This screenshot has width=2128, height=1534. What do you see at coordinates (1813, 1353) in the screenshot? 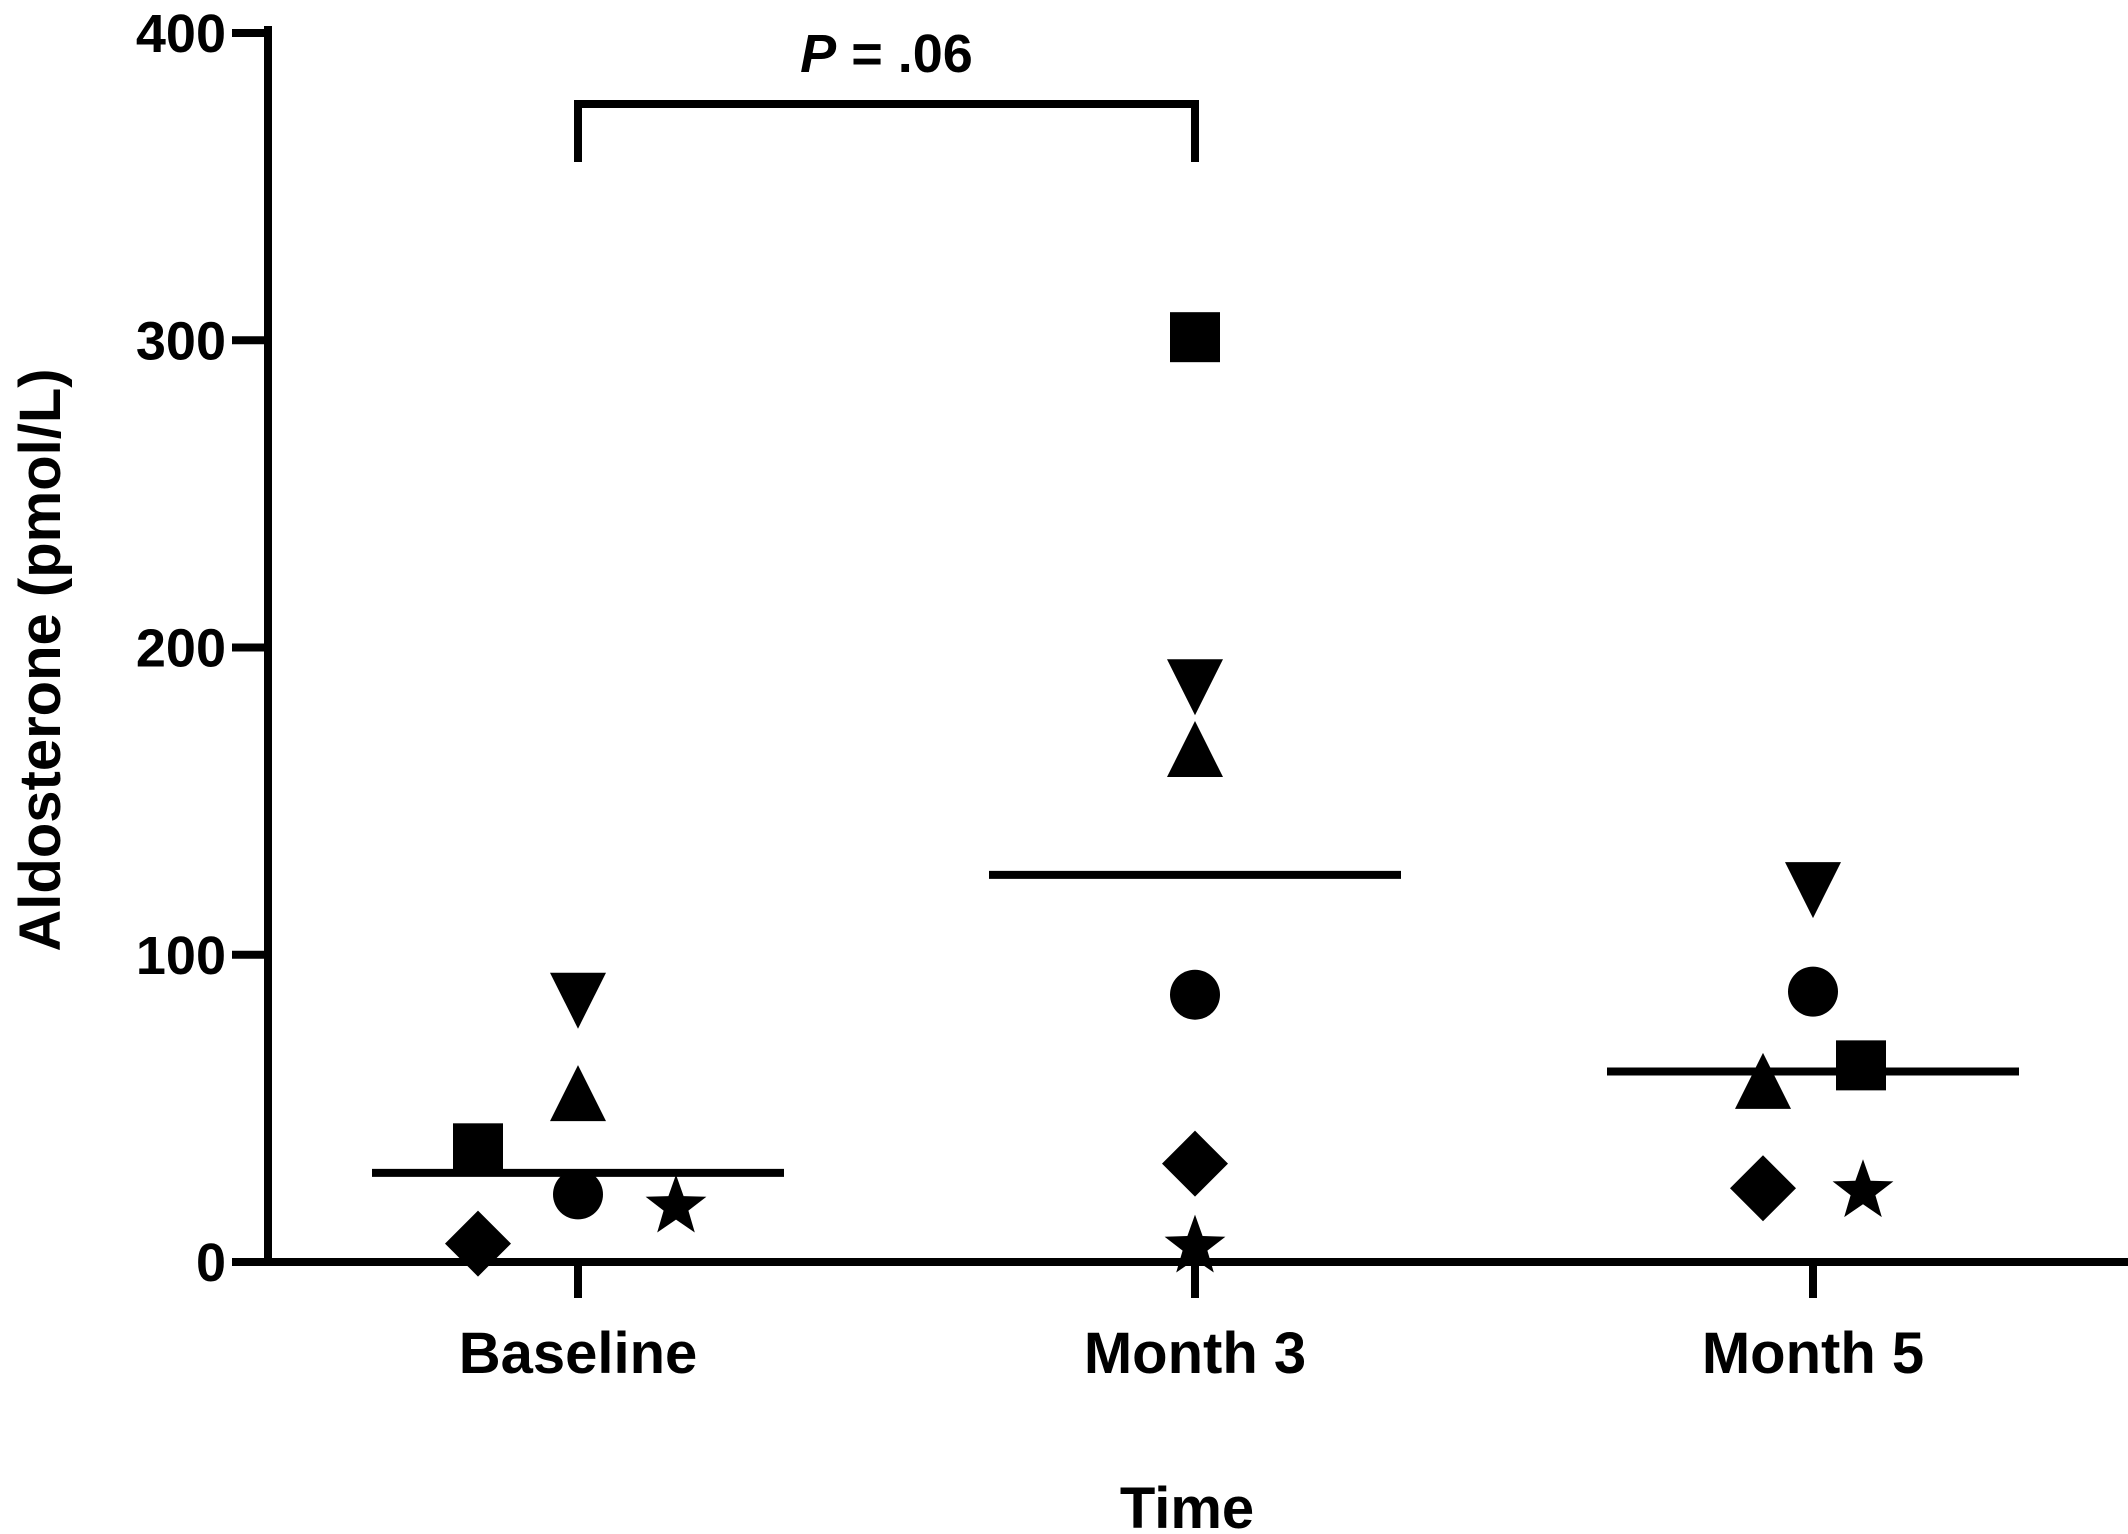
I see `x-tick-label: Month 5` at bounding box center [1813, 1353].